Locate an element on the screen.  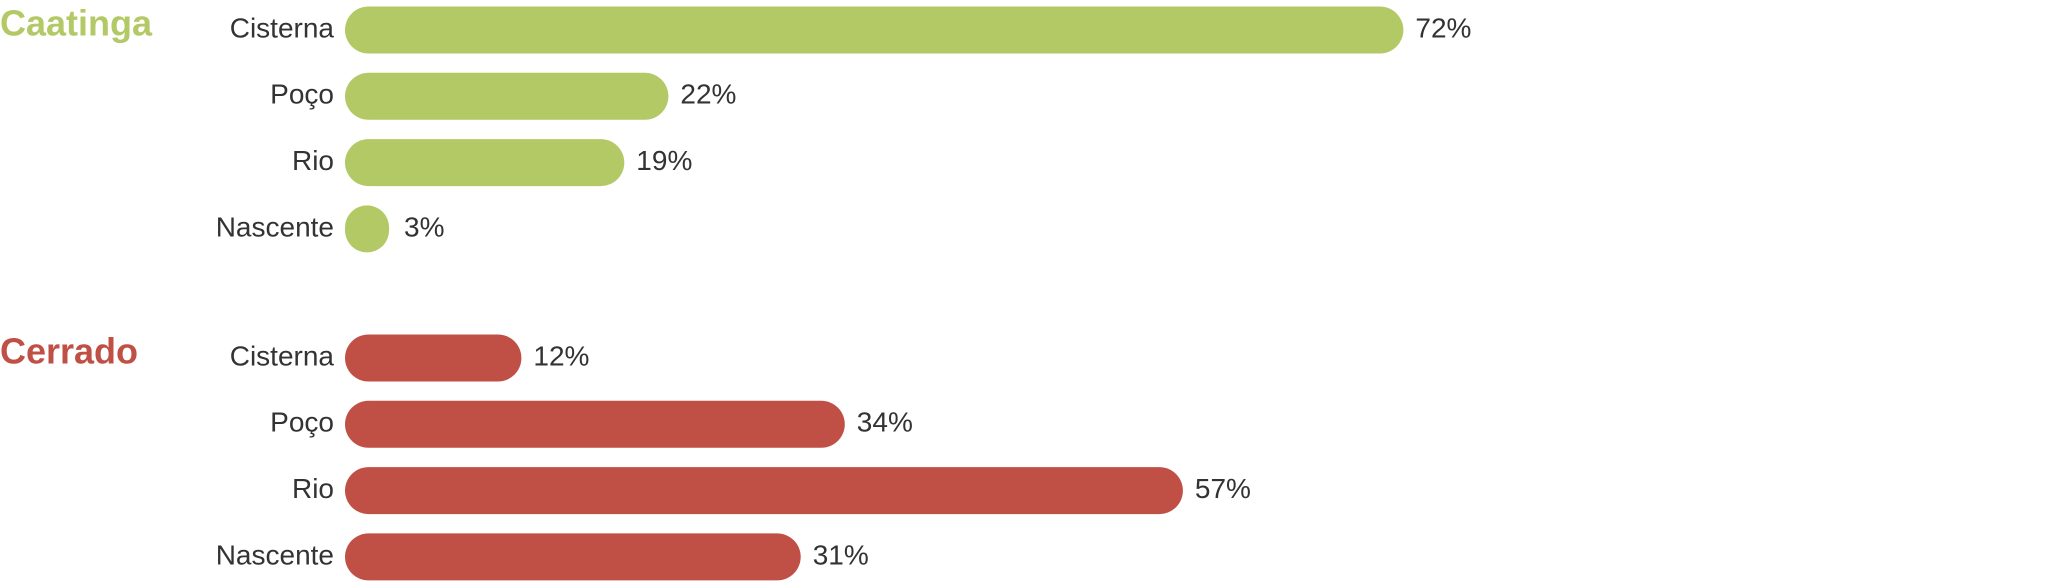
value-label: 31% is located at coordinates (841, 554).